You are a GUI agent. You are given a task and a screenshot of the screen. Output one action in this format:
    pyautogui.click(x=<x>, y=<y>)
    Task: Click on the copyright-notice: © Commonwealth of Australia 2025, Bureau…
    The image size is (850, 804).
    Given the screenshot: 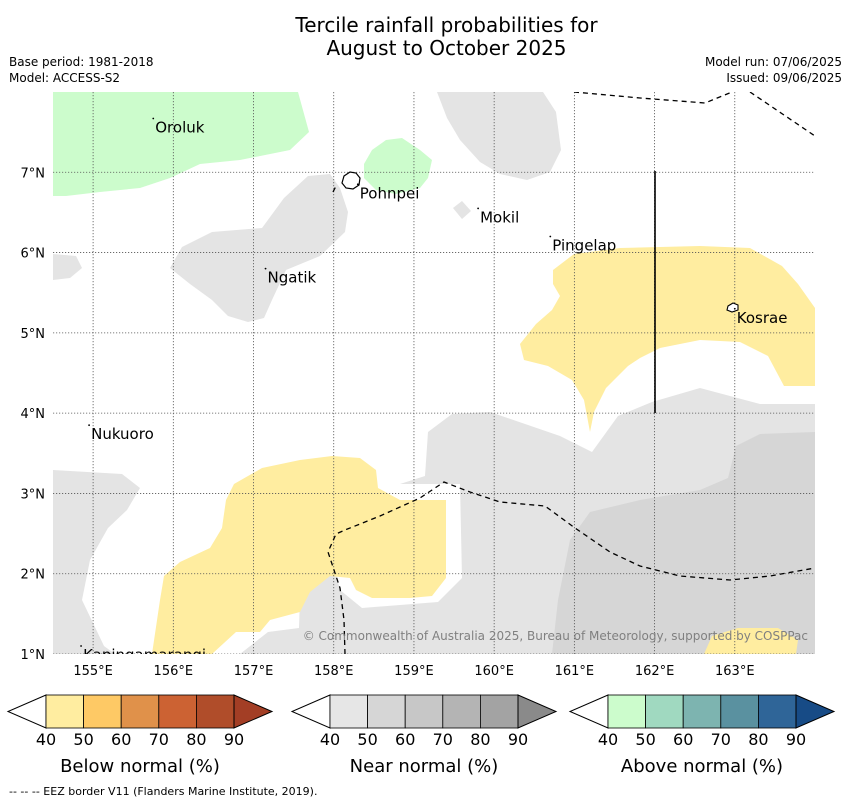 What is the action you would take?
    pyautogui.click(x=555, y=636)
    